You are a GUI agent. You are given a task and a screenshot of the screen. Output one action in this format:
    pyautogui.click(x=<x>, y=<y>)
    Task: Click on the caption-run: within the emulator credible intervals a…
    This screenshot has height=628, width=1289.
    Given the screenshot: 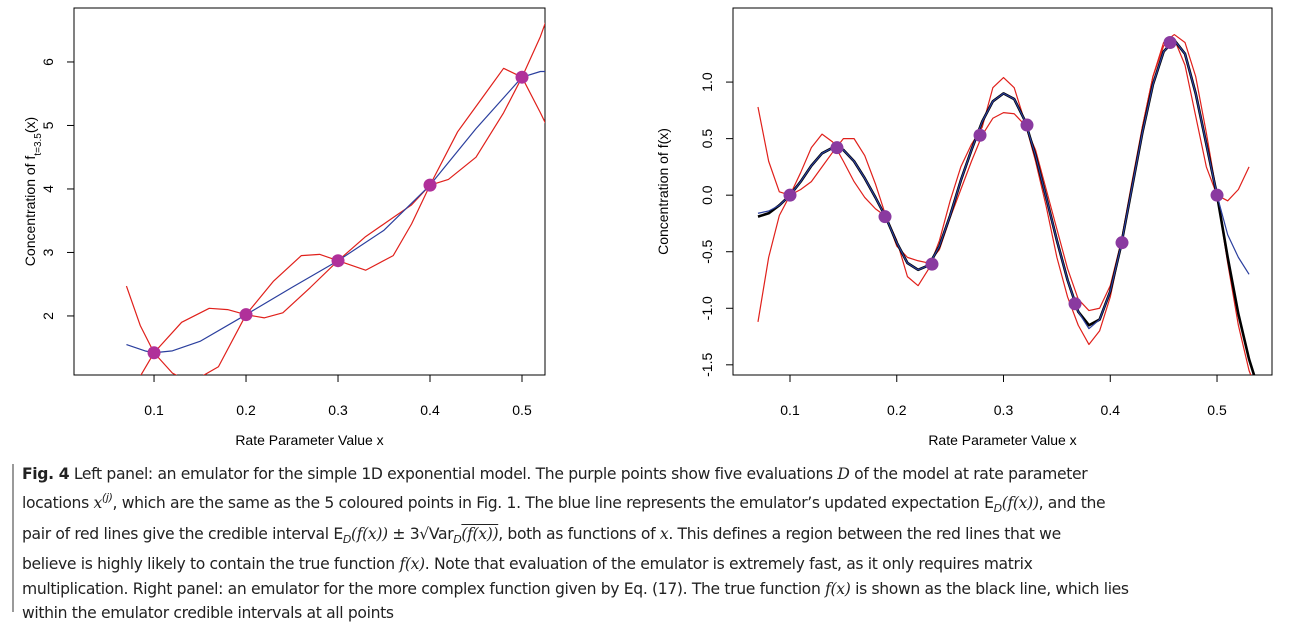 What is the action you would take?
    pyautogui.click(x=208, y=613)
    